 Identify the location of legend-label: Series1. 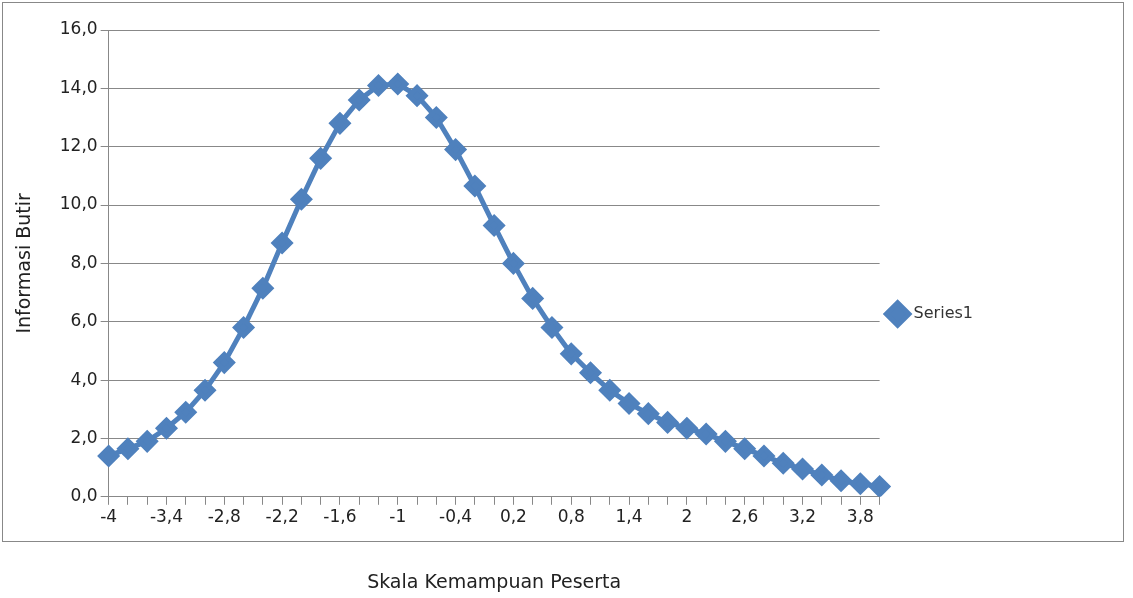
(943, 313).